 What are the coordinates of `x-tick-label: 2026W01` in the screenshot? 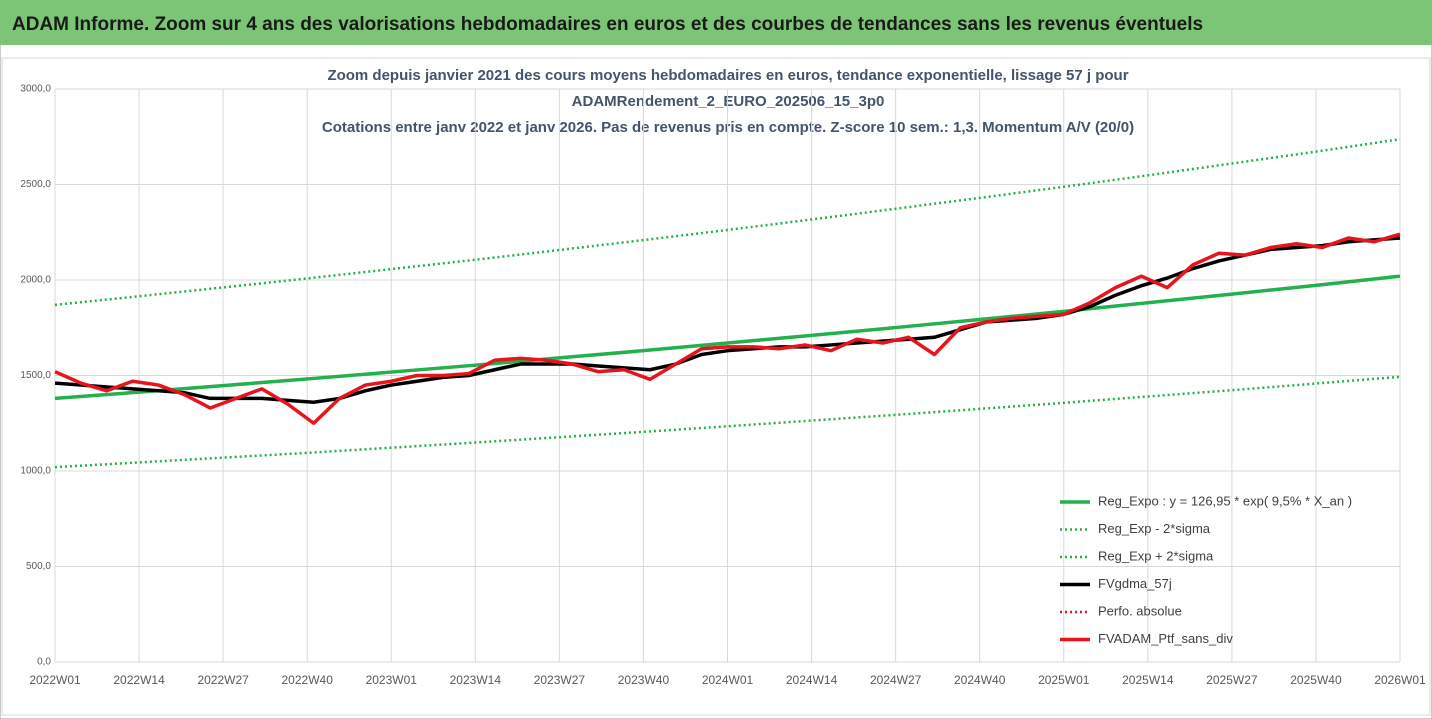 It's located at (1400, 680).